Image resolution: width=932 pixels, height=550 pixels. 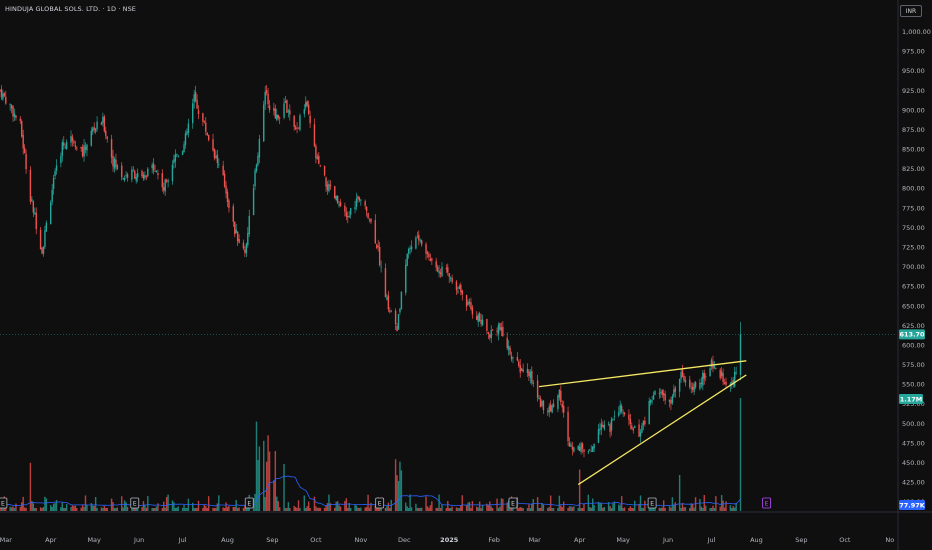 I want to click on y-tick-label: 450.00, so click(x=913, y=463).